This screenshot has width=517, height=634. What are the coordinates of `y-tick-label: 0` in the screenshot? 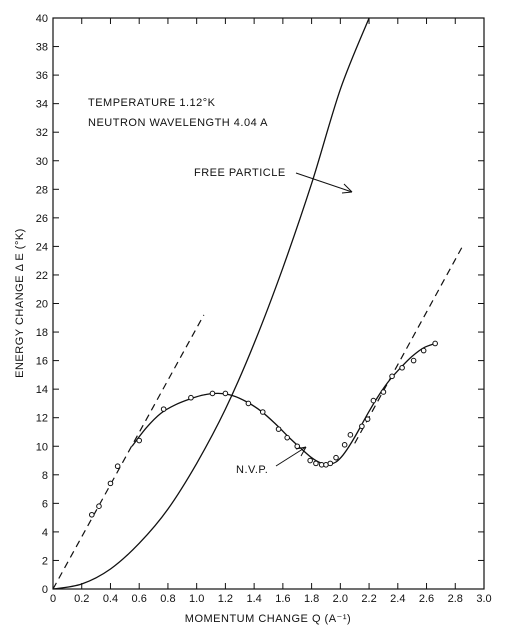 It's located at (45, 590).